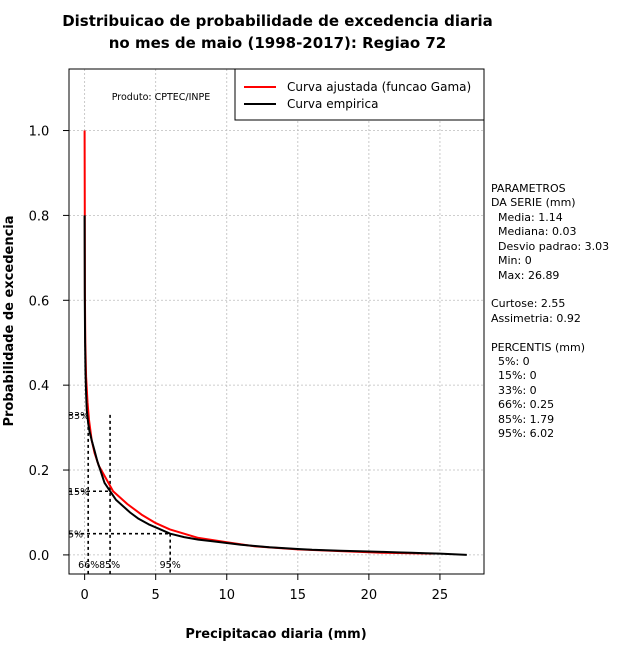 Image resolution: width=640 pixels, height=660 pixels. I want to click on y-tick-label: 0.8, so click(39, 216).